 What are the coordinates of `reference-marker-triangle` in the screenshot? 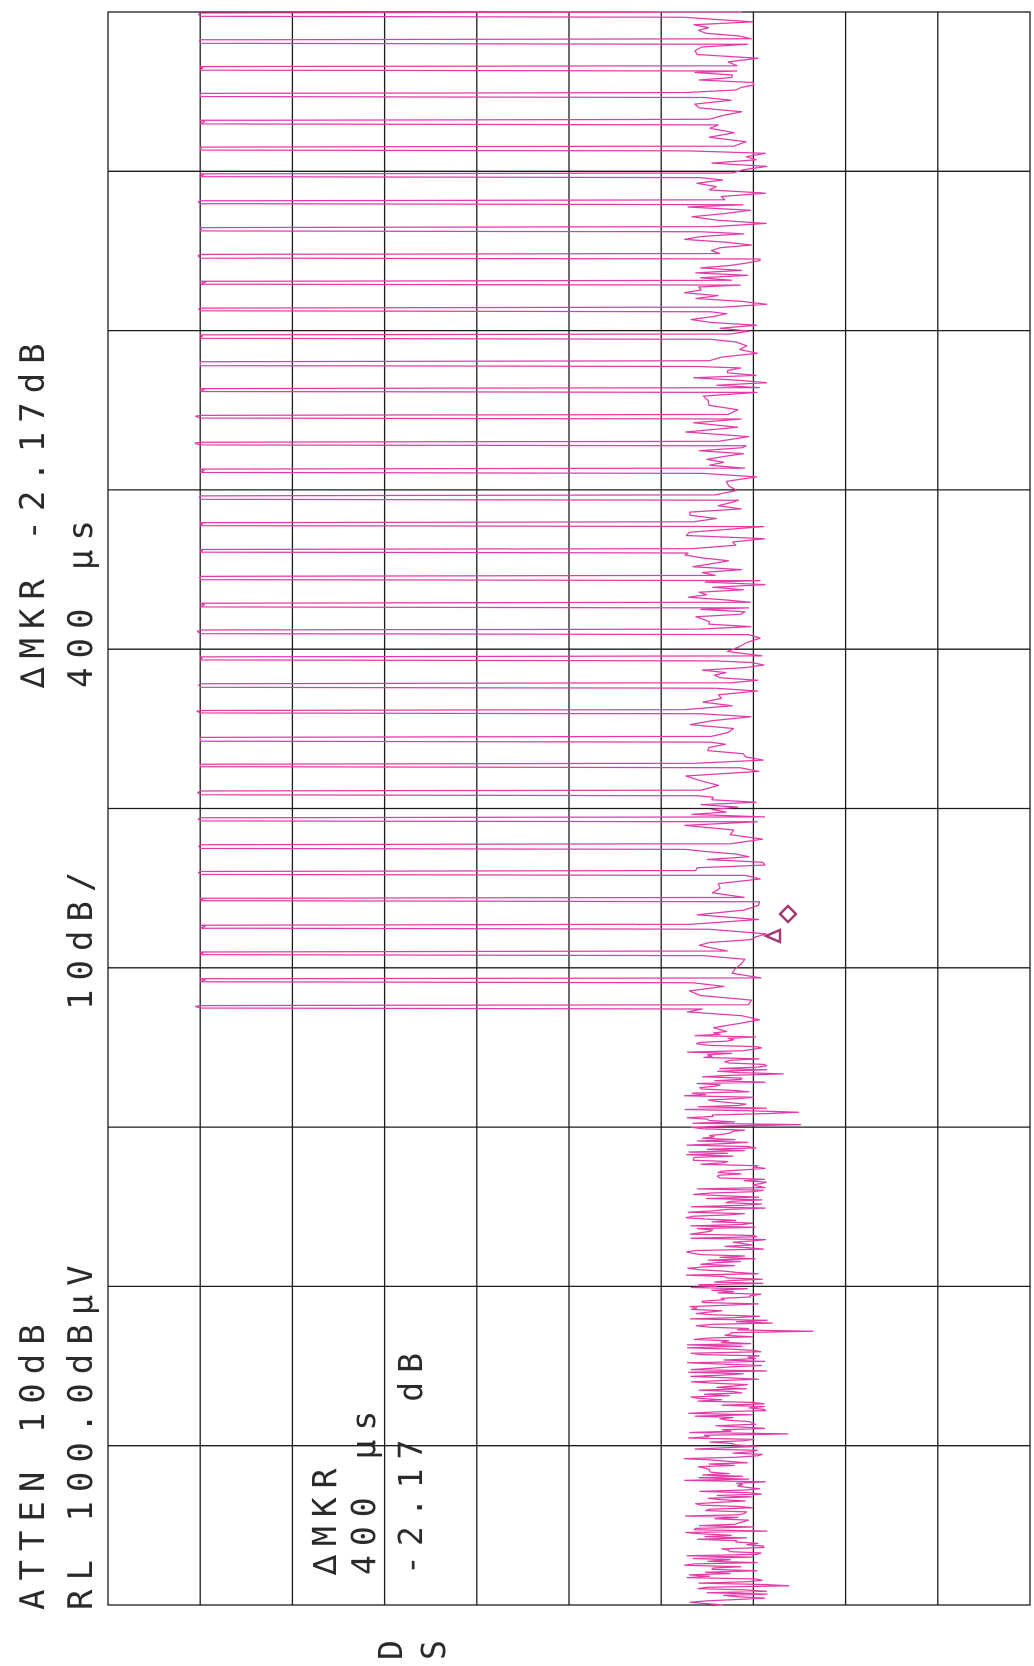 It's located at (772, 936).